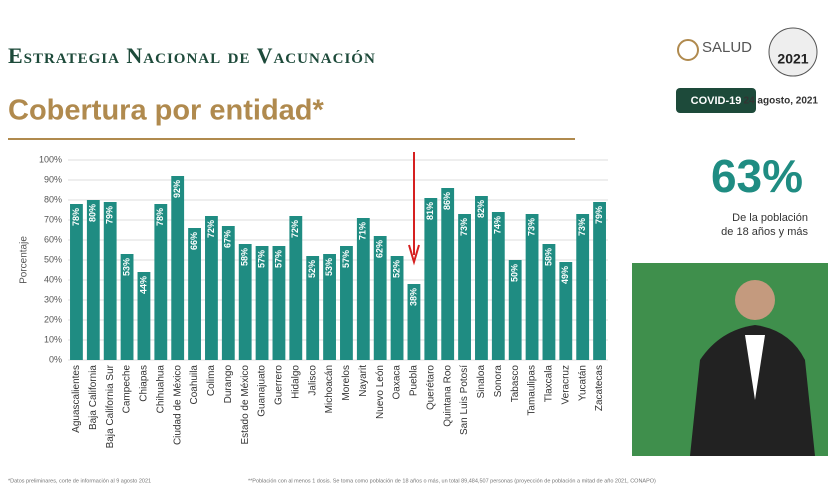 Image resolution: width=828 pixels, height=491 pixels. What do you see at coordinates (160, 217) in the screenshot?
I see `value-label: 78%` at bounding box center [160, 217].